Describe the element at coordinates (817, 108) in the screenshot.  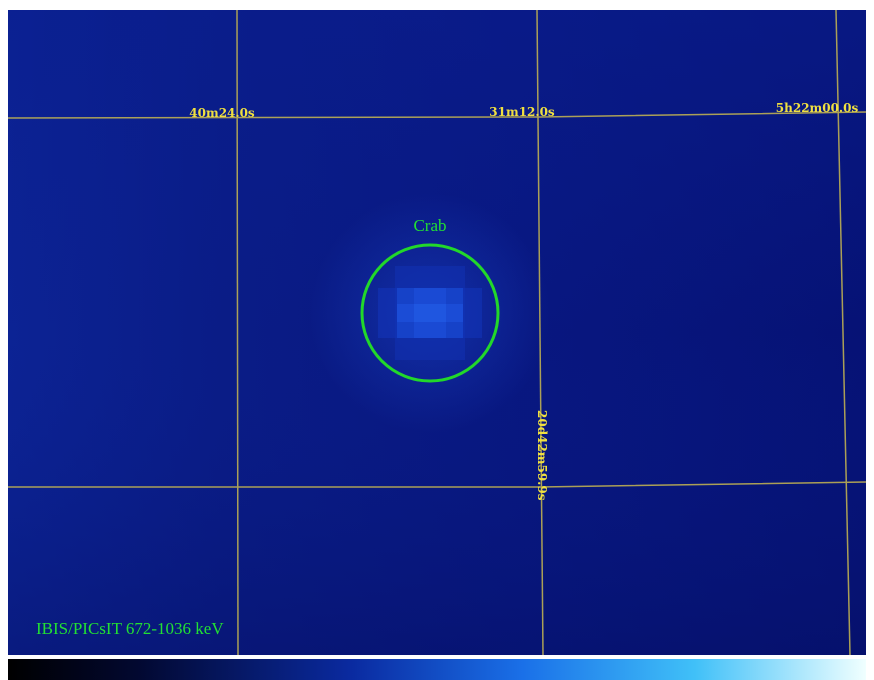
I see `ra-label: 5h22m00.0s` at that location.